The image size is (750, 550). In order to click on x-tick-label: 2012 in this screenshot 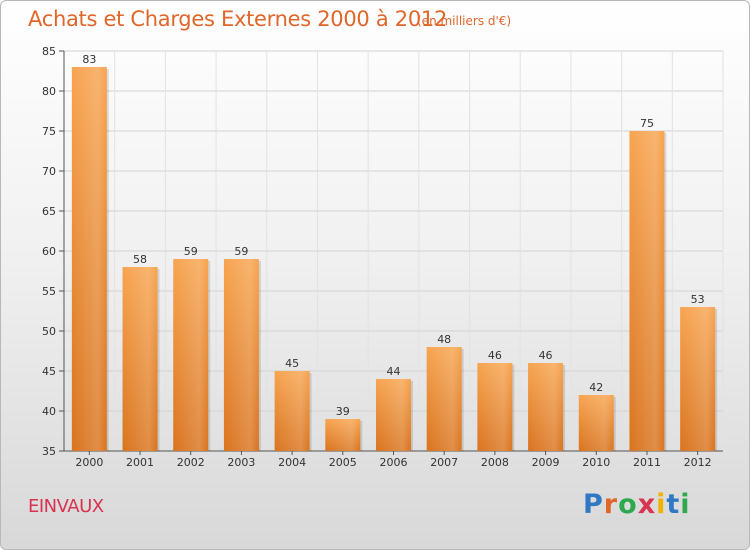, I will do `click(698, 462)`.